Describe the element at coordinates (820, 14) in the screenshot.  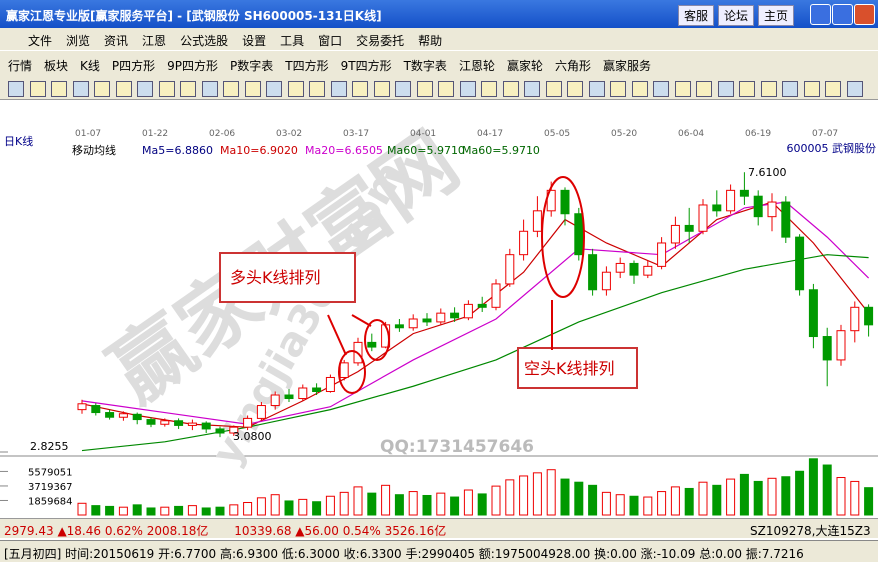
I see `minimize` at that location.